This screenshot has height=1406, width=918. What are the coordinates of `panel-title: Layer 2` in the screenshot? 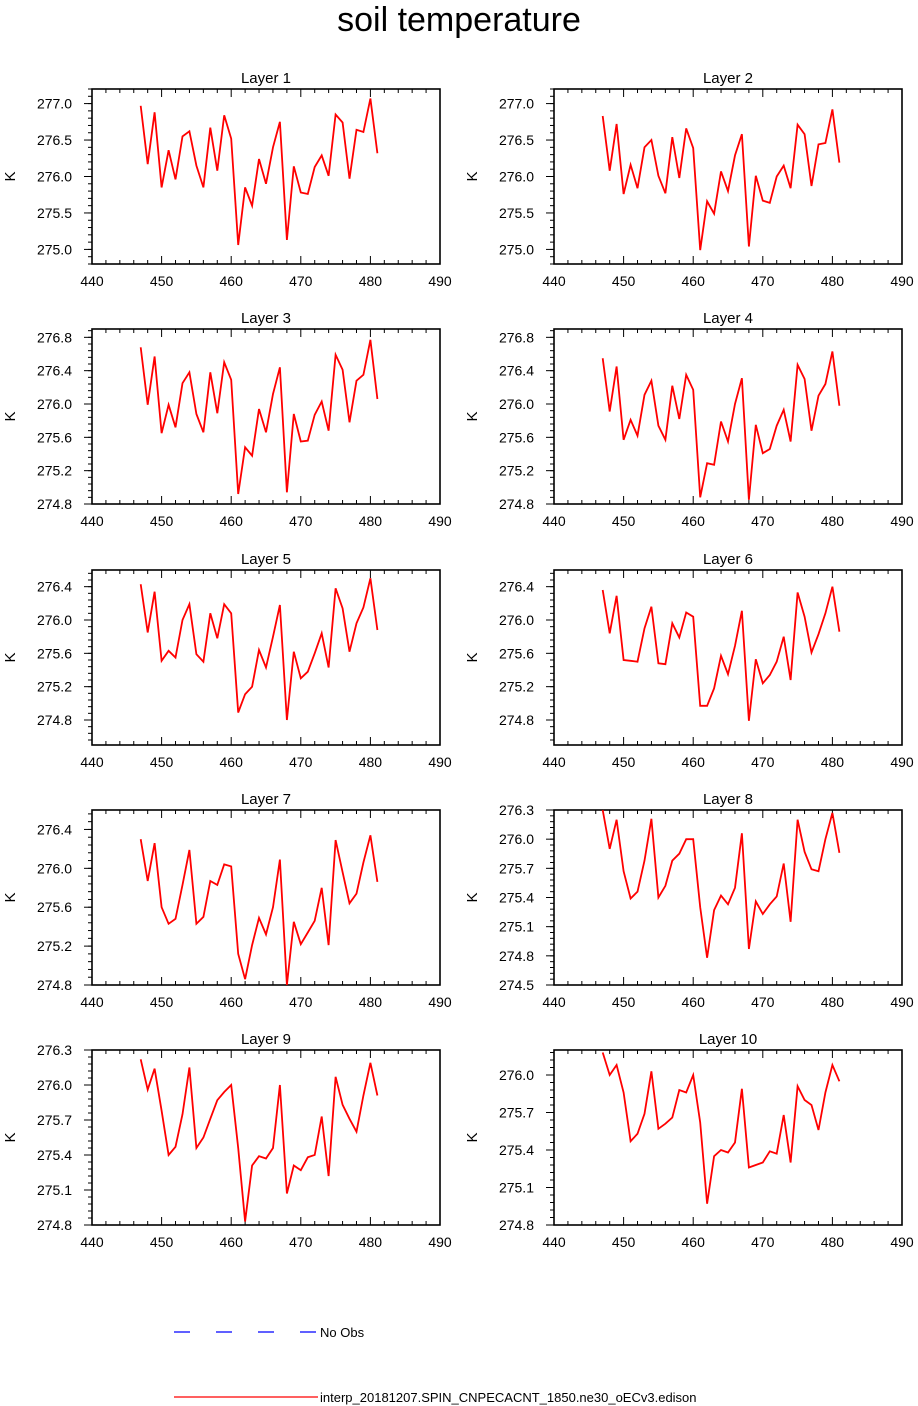 It's located at (728, 78).